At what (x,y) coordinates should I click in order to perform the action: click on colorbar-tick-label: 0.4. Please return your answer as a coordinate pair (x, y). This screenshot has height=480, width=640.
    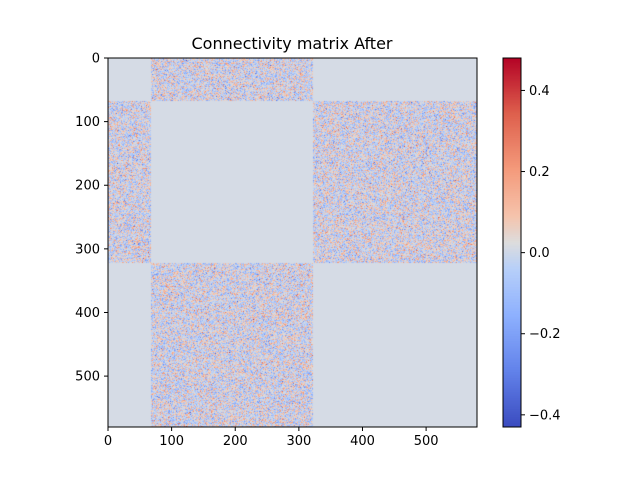
    Looking at the image, I should click on (539, 91).